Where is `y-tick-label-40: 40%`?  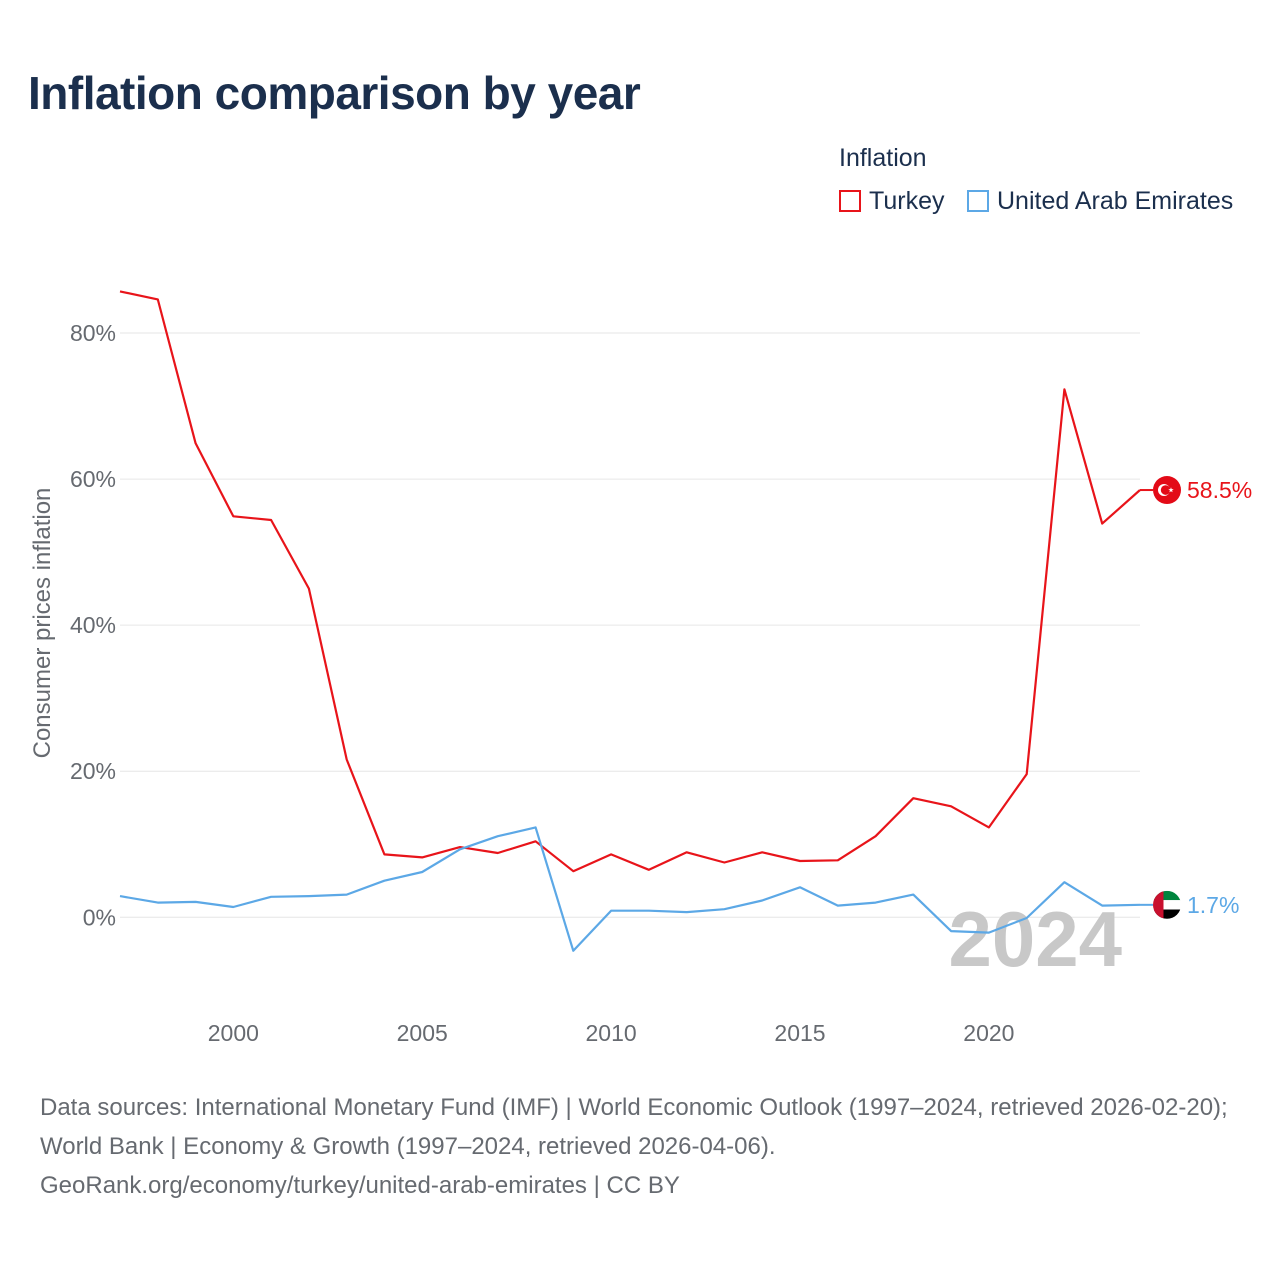 y-tick-label-40: 40% is located at coordinates (93, 625).